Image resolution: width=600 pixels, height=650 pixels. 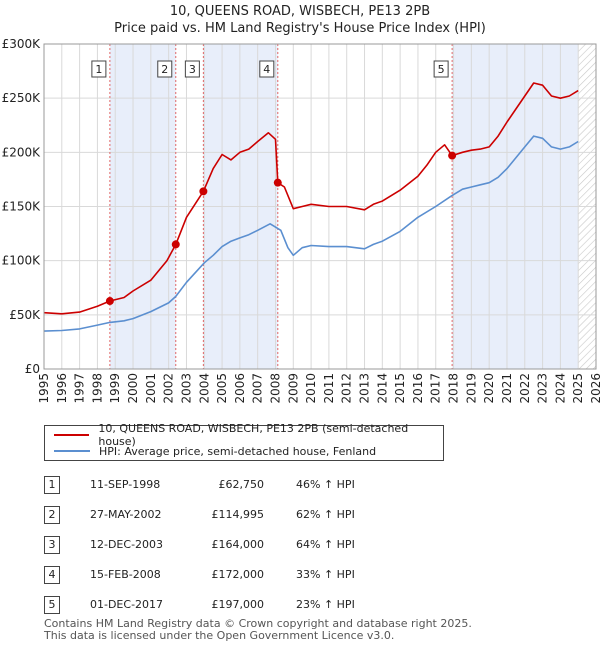 What do you see at coordinates (125, 574) in the screenshot?
I see `transaction-date: 15-FEB-2008` at bounding box center [125, 574].